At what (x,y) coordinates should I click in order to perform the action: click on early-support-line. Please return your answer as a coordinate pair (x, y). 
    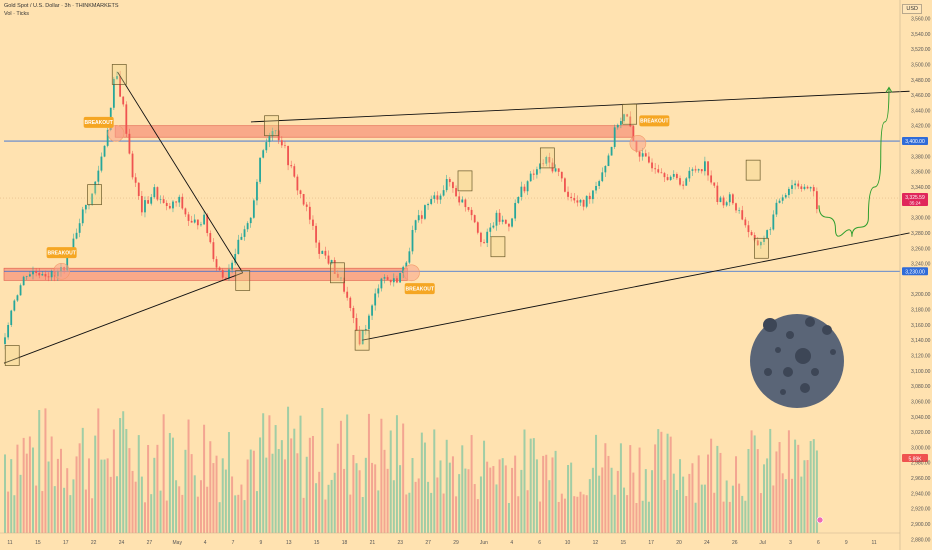
    Looking at the image, I should click on (123, 318).